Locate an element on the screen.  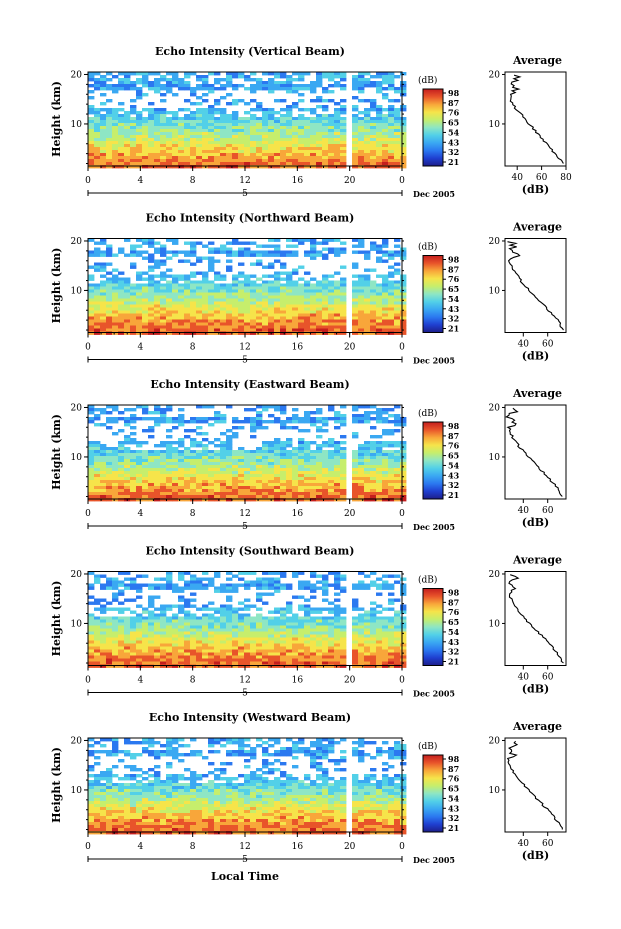
average-frame is located at coordinates (535, 285).